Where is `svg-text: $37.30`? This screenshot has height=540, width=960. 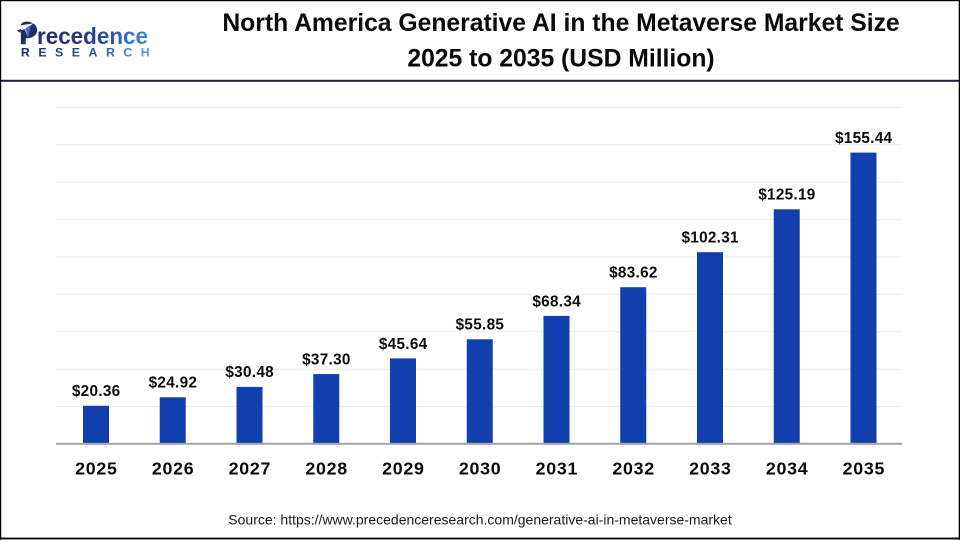
svg-text: $37.30 is located at coordinates (326, 360).